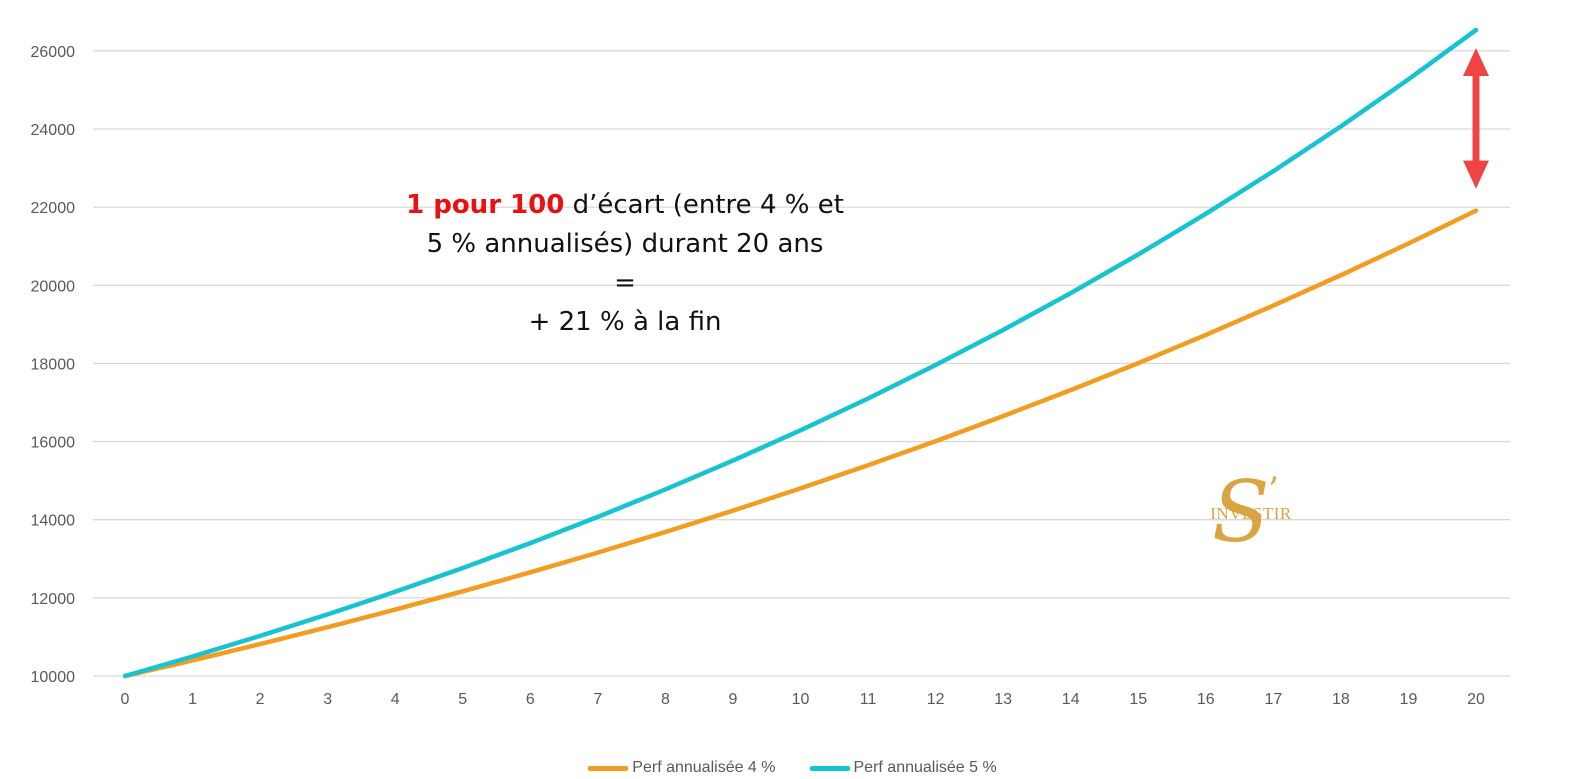 The width and height of the screenshot is (1585, 779). Describe the element at coordinates (1206, 699) in the screenshot. I see `x-tick-label: 16` at that location.